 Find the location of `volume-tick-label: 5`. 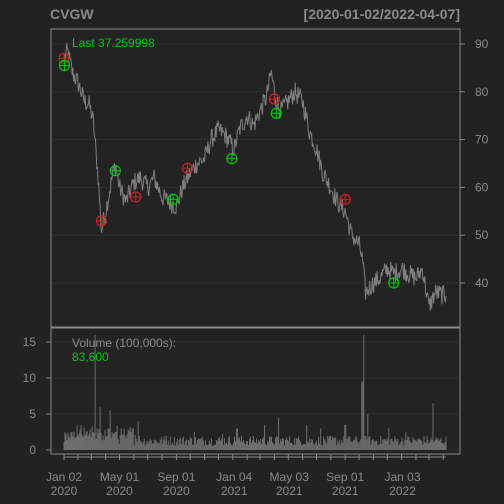

volume-tick-label: 5 is located at coordinates (32, 414).